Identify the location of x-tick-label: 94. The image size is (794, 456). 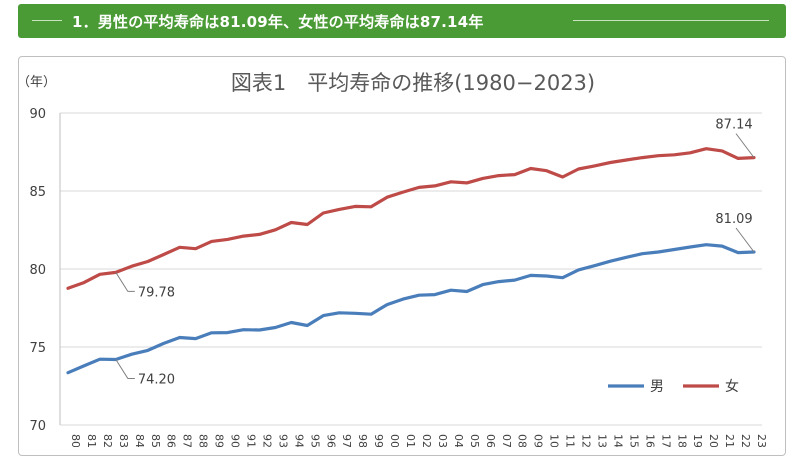
(298, 440).